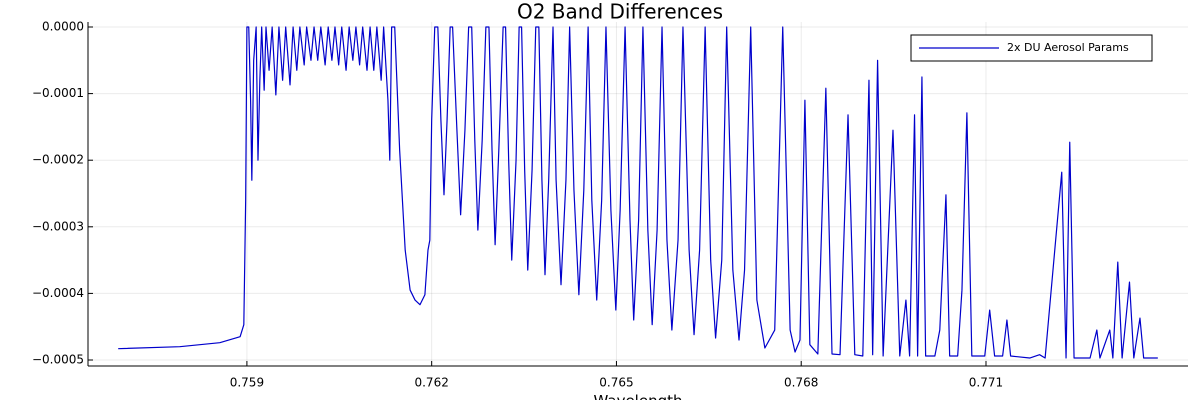 This screenshot has height=400, width=1200. Describe the element at coordinates (620, 12) in the screenshot. I see `chart-title: O2 Band Differences` at that location.